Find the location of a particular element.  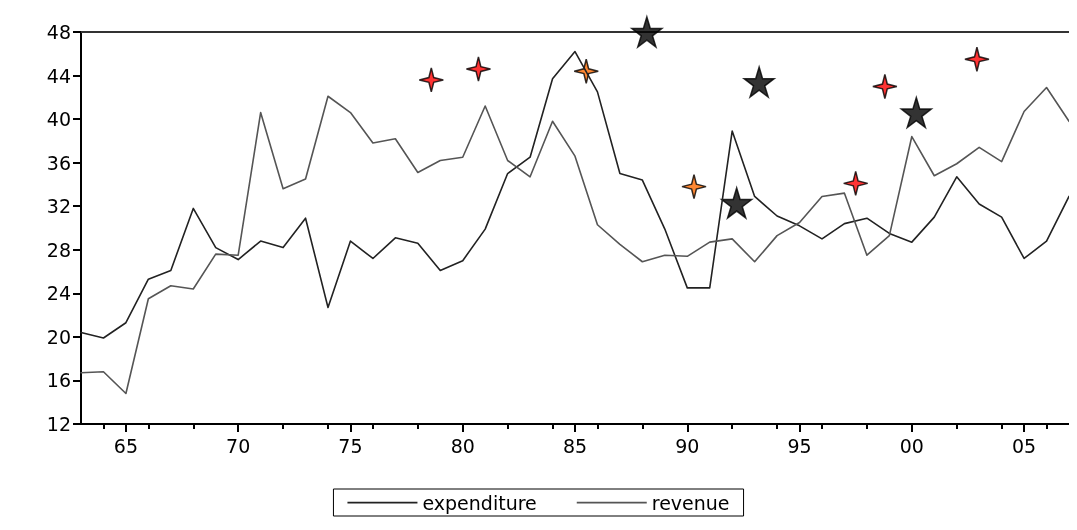

x-tick-label: 90 is located at coordinates (687, 445).